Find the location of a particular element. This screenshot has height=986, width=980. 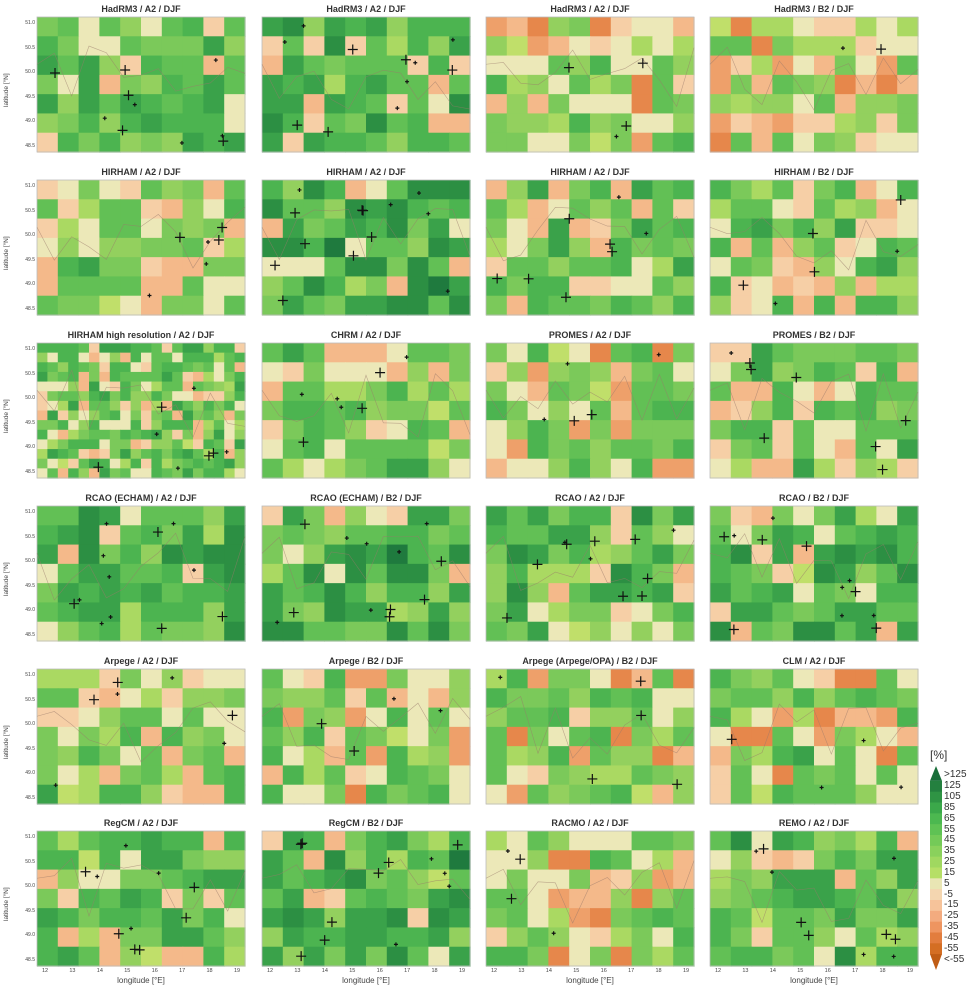

colorbar-swatch is located at coordinates (936, 906).